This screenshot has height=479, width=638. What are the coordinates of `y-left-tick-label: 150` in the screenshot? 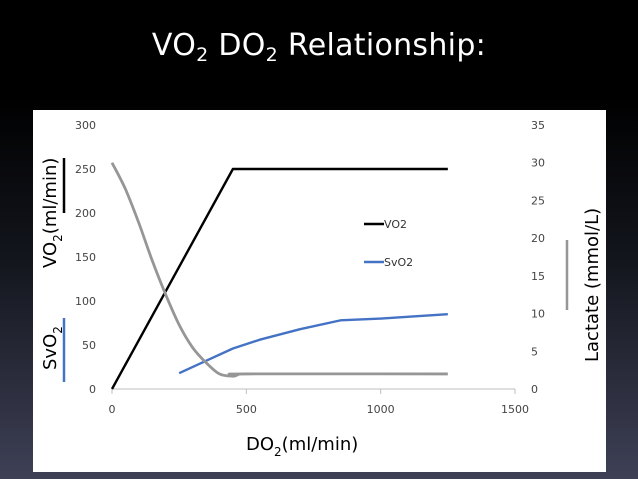 It's located at (85, 257).